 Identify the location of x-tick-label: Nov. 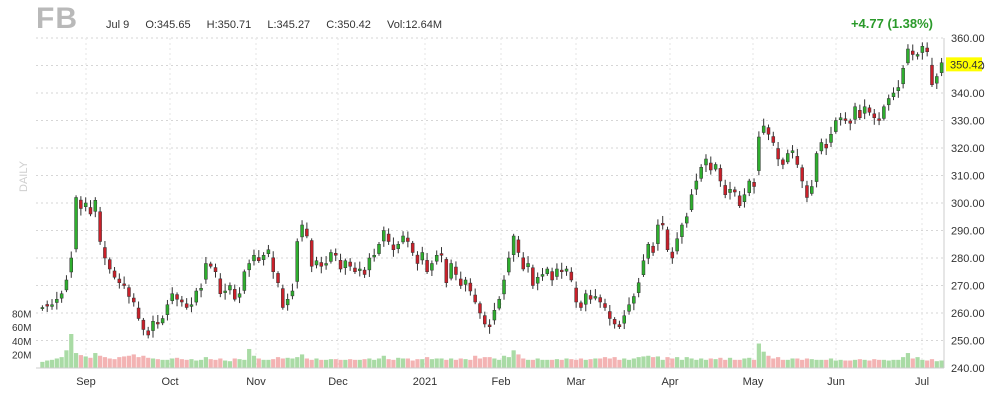
(256, 382).